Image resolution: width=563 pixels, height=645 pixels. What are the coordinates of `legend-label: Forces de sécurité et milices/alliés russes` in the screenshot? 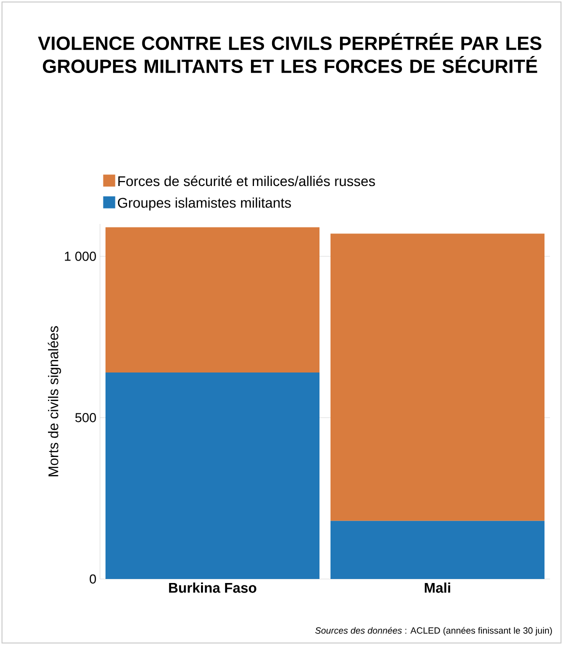 It's located at (246, 181).